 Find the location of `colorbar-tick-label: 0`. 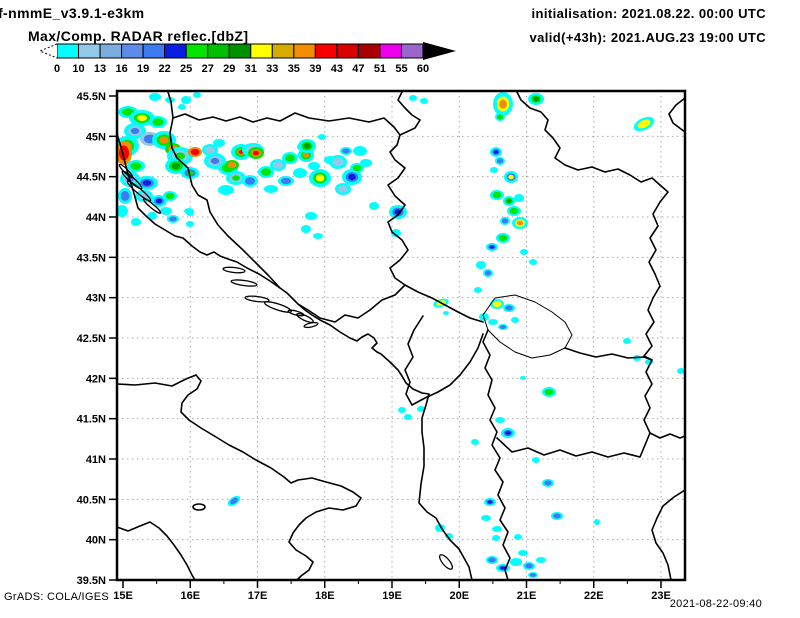

colorbar-tick-label: 0 is located at coordinates (57, 69).